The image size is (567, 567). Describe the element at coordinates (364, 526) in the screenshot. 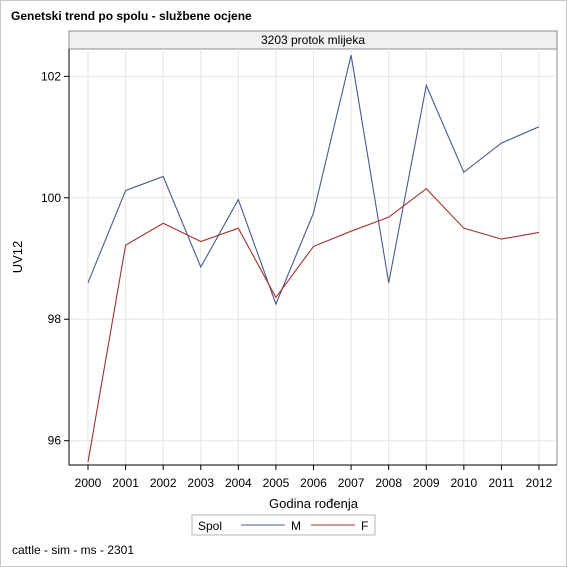

I see `legend-label-F: F` at that location.